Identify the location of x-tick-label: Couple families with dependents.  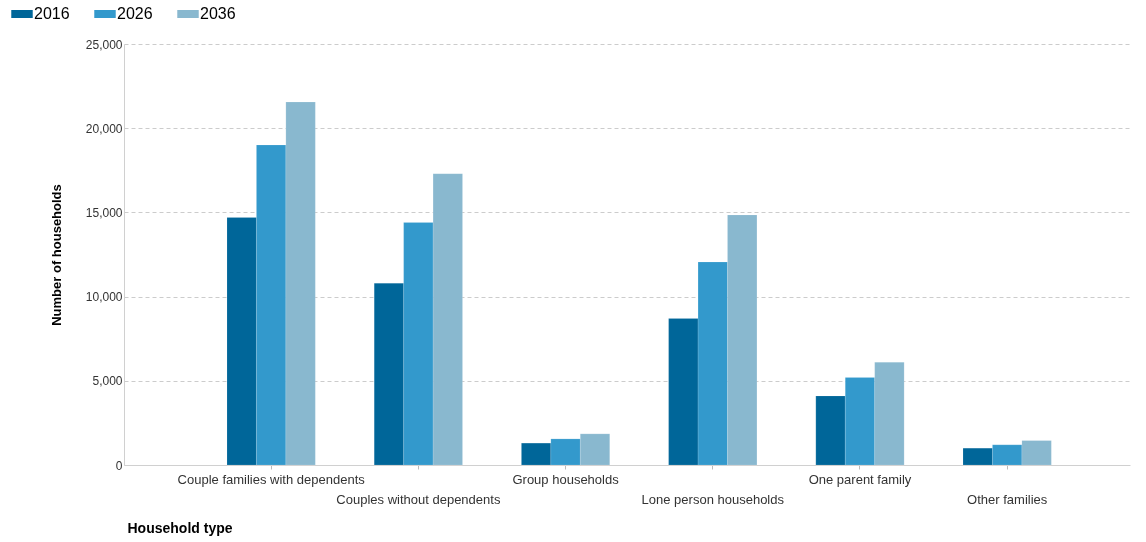
(271, 479).